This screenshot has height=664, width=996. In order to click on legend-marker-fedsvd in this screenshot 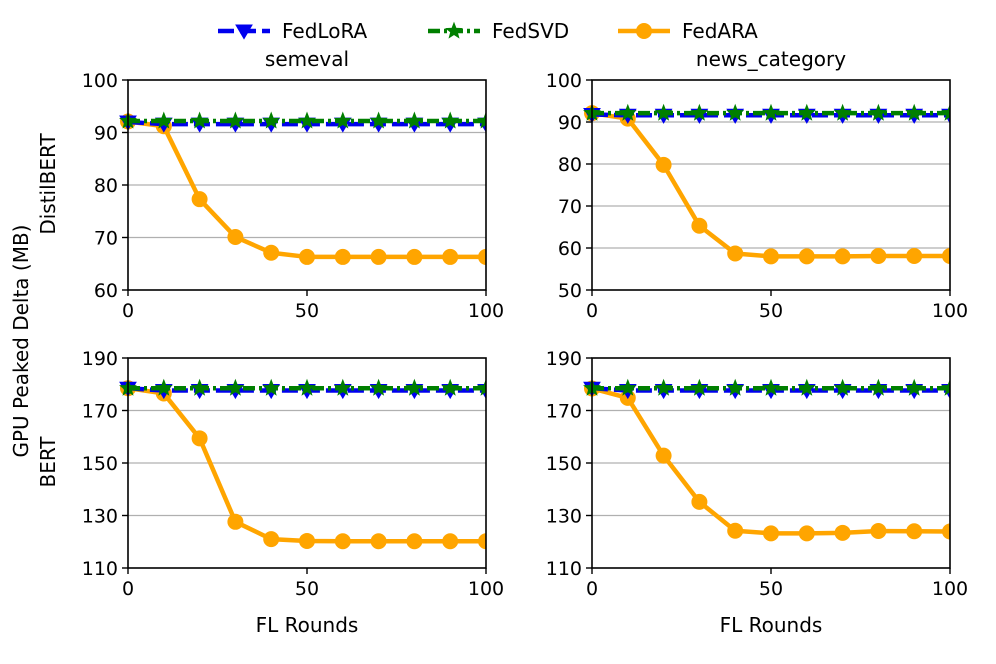, I will do `click(454, 30)`.